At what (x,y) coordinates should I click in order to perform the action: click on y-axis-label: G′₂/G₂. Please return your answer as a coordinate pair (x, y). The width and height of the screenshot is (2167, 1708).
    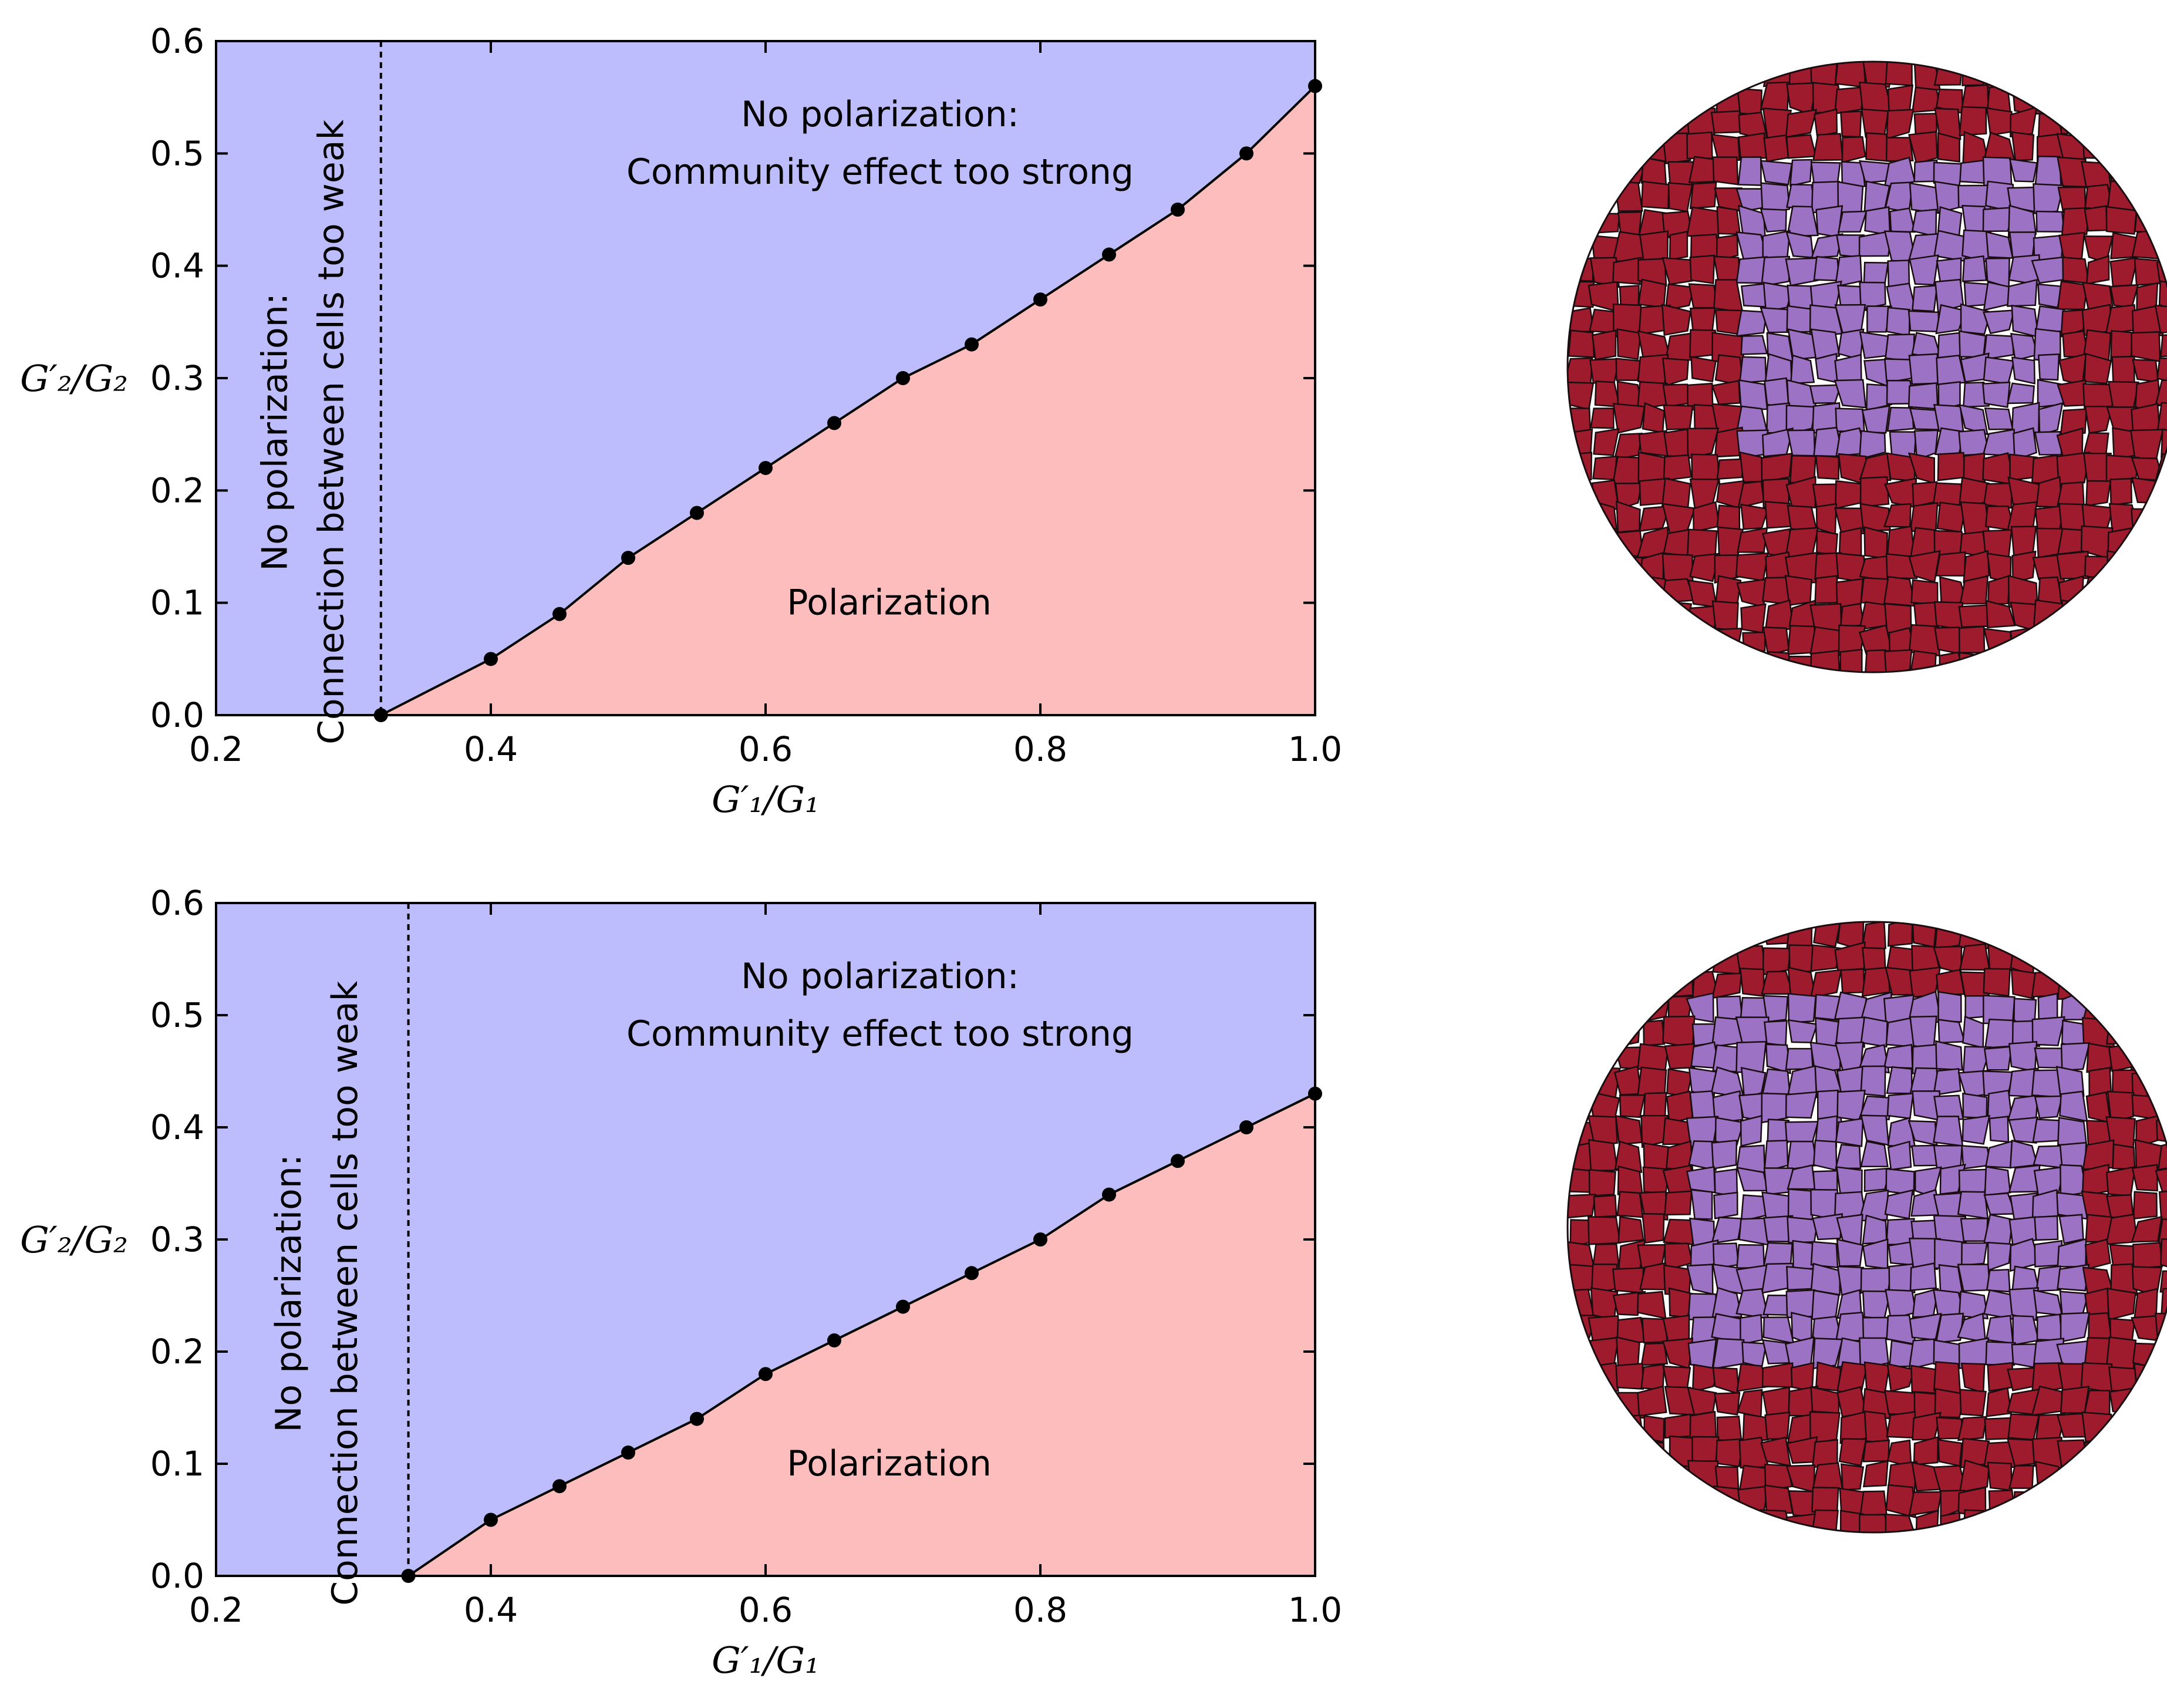
    Looking at the image, I should click on (74, 378).